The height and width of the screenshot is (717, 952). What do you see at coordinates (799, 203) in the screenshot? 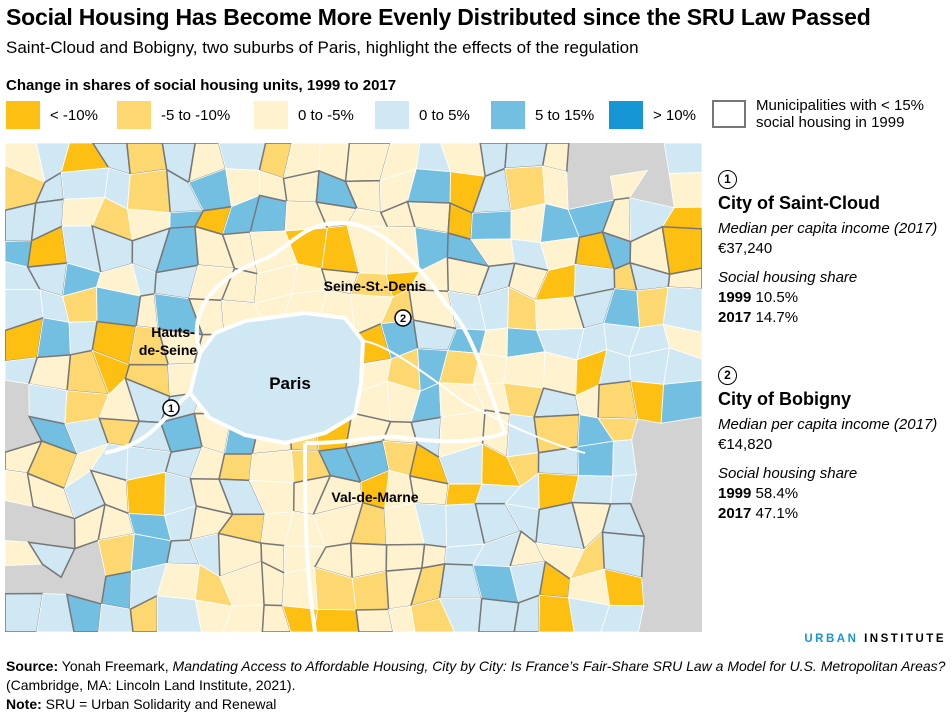
I see `city-name: City of Saint-Cloud` at bounding box center [799, 203].